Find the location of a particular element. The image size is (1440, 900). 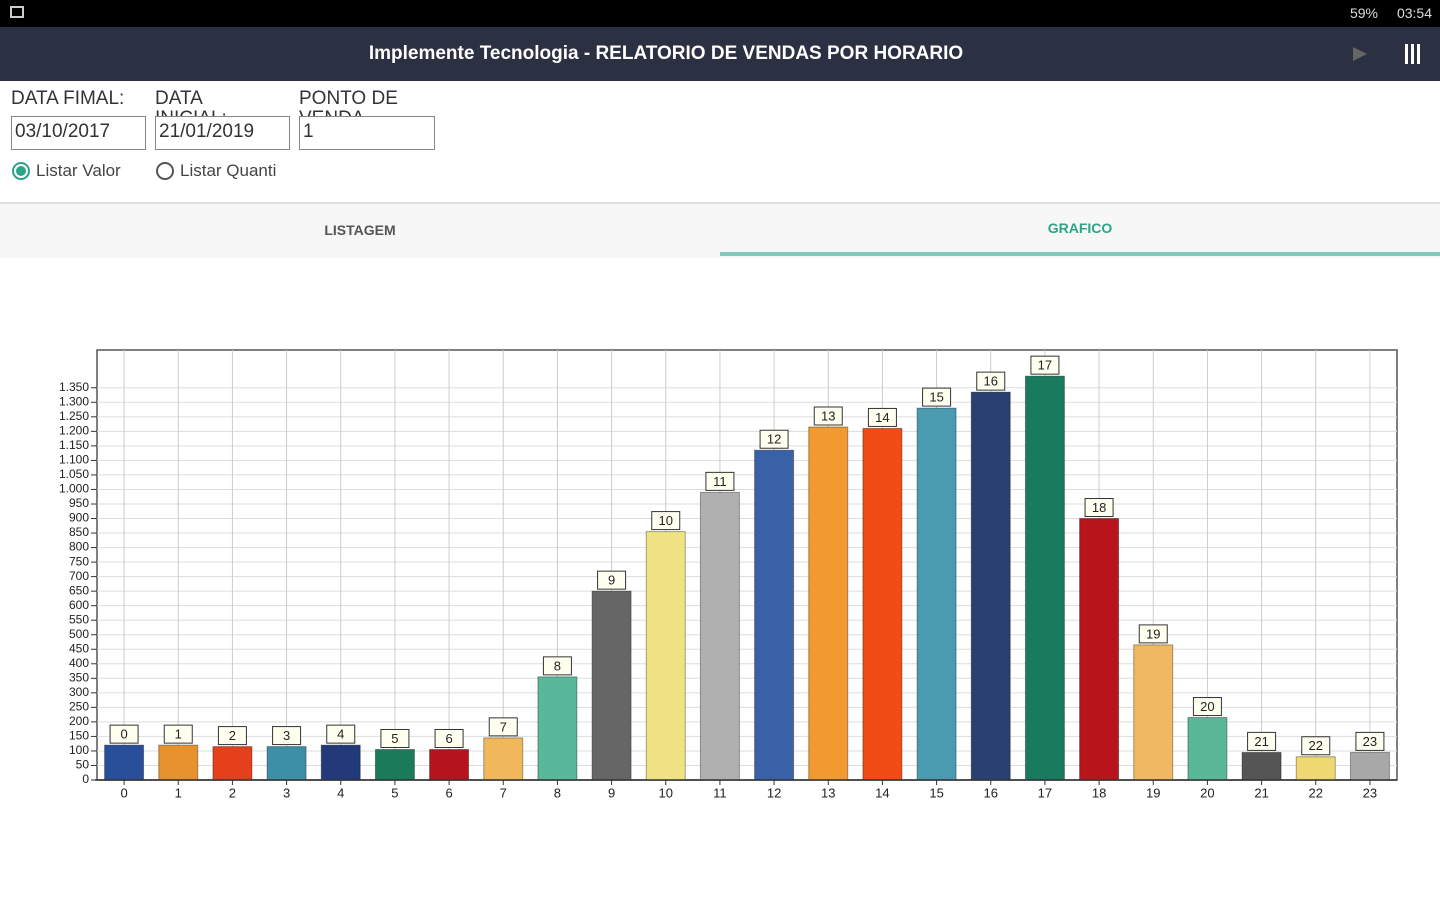

x-tick-label: 12 is located at coordinates (774, 792).